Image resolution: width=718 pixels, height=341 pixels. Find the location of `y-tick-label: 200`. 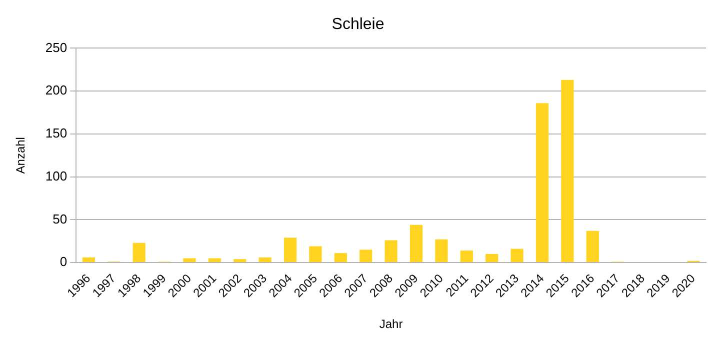

y-tick-label: 200 is located at coordinates (56, 90).